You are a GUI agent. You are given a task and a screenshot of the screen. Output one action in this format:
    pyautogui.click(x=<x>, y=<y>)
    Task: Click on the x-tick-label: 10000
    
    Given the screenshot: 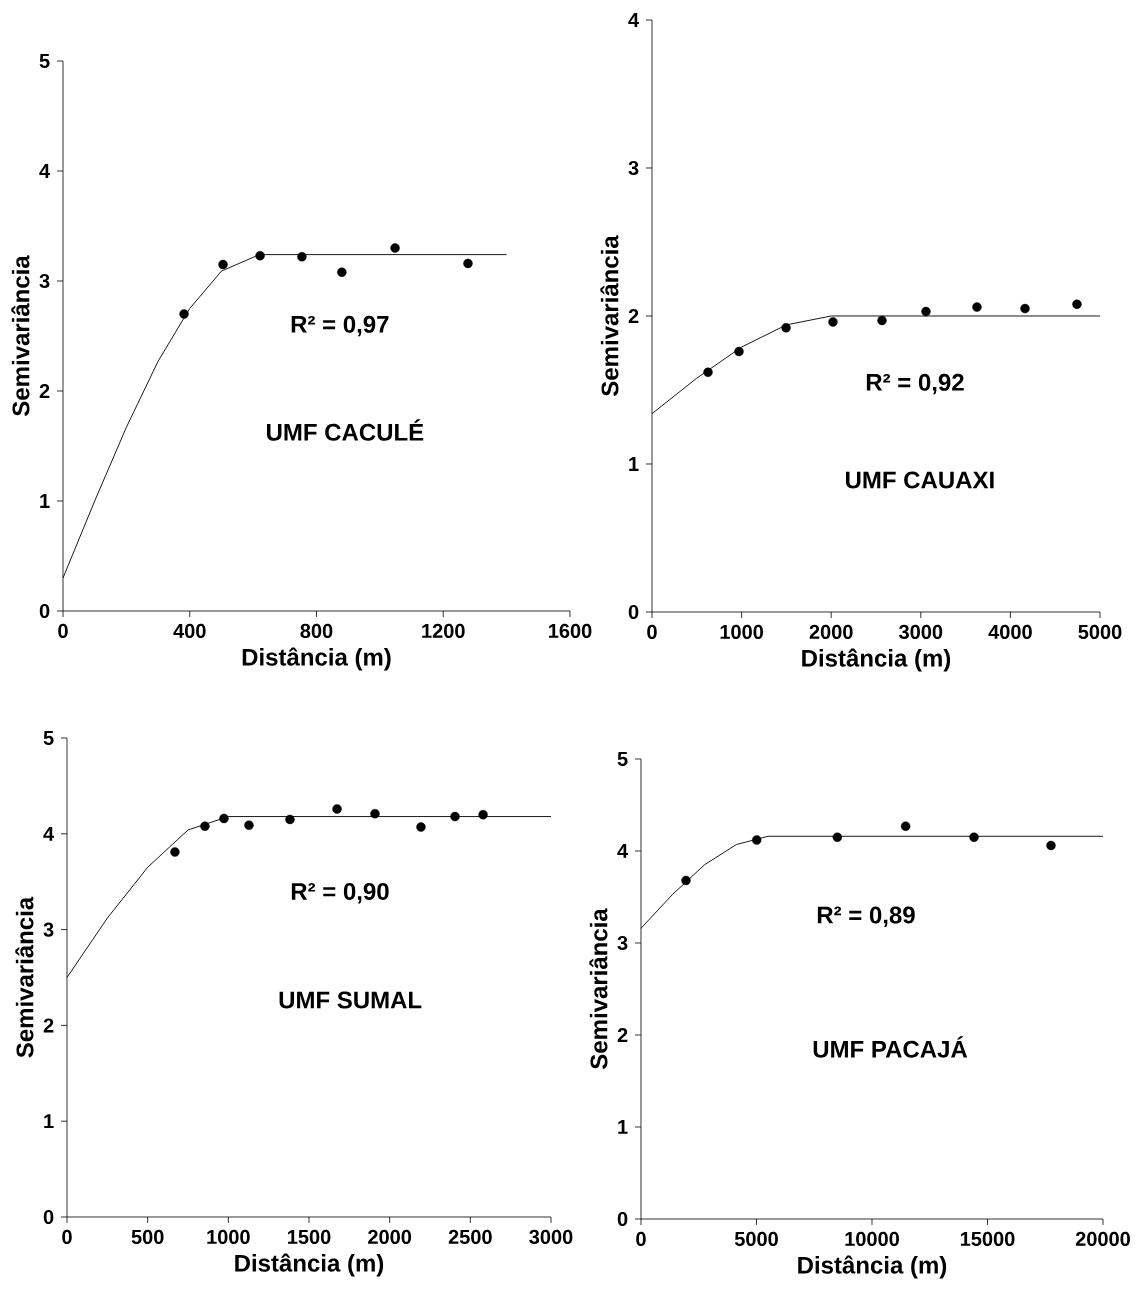 What is the action you would take?
    pyautogui.click(x=872, y=1239)
    